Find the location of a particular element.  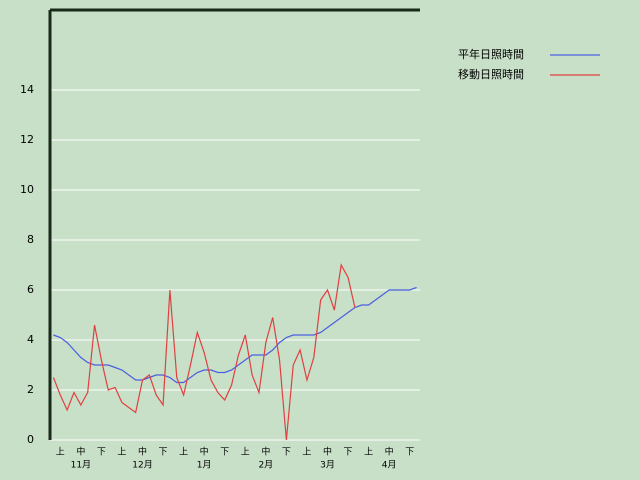

month-label: 4月 is located at coordinates (389, 465).